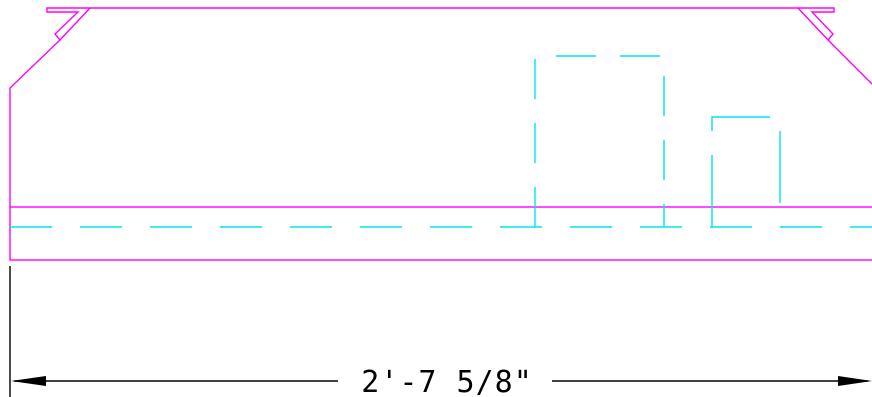  I want to click on hidden-box-large, so click(599, 141).